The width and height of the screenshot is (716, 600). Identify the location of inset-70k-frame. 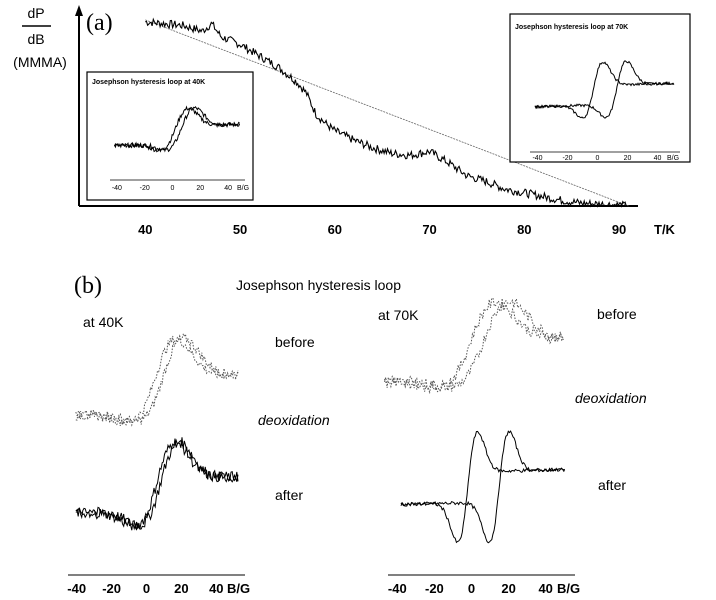
(600, 88).